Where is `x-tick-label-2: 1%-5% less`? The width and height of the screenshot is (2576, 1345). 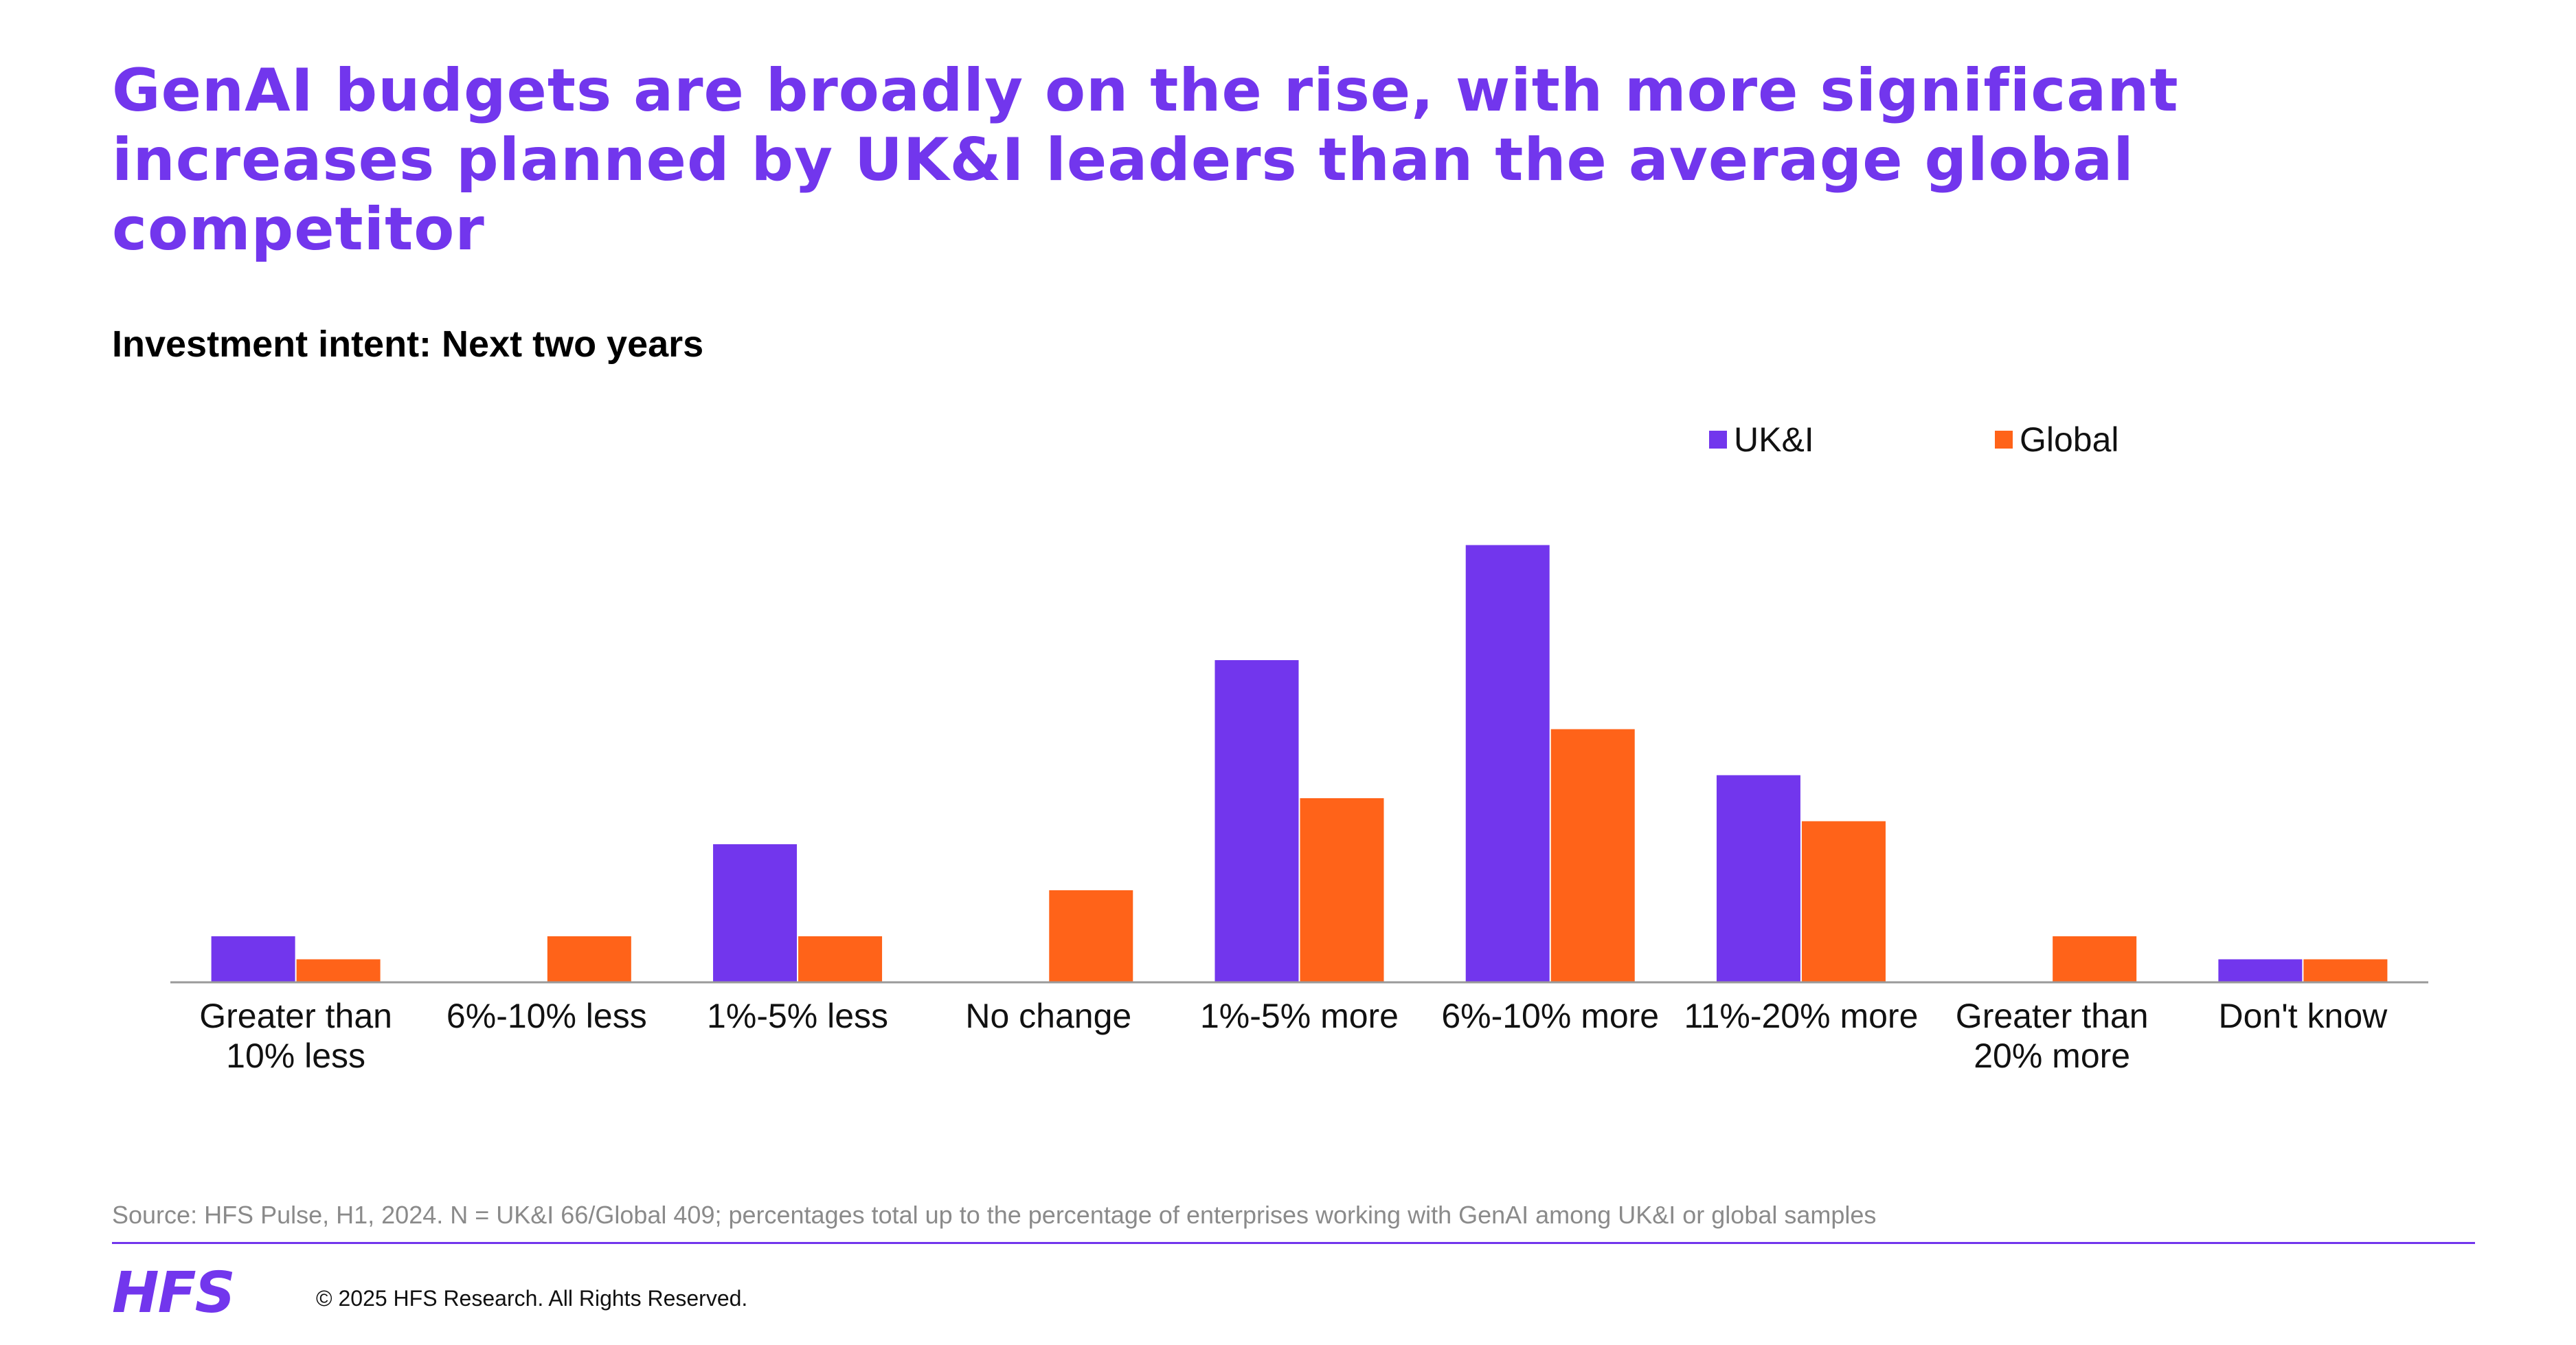 x-tick-label-2: 1%-5% less is located at coordinates (797, 1016).